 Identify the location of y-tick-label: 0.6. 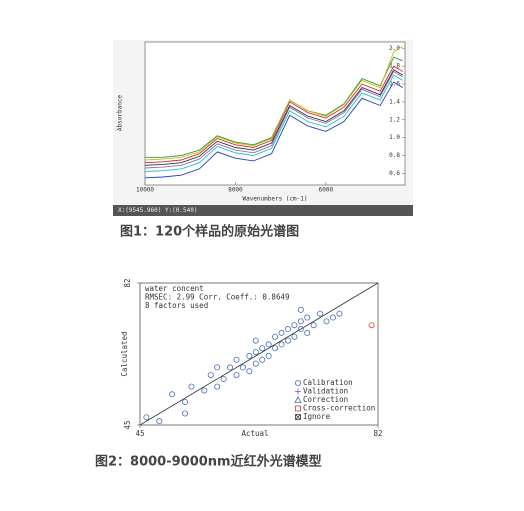
(394, 173).